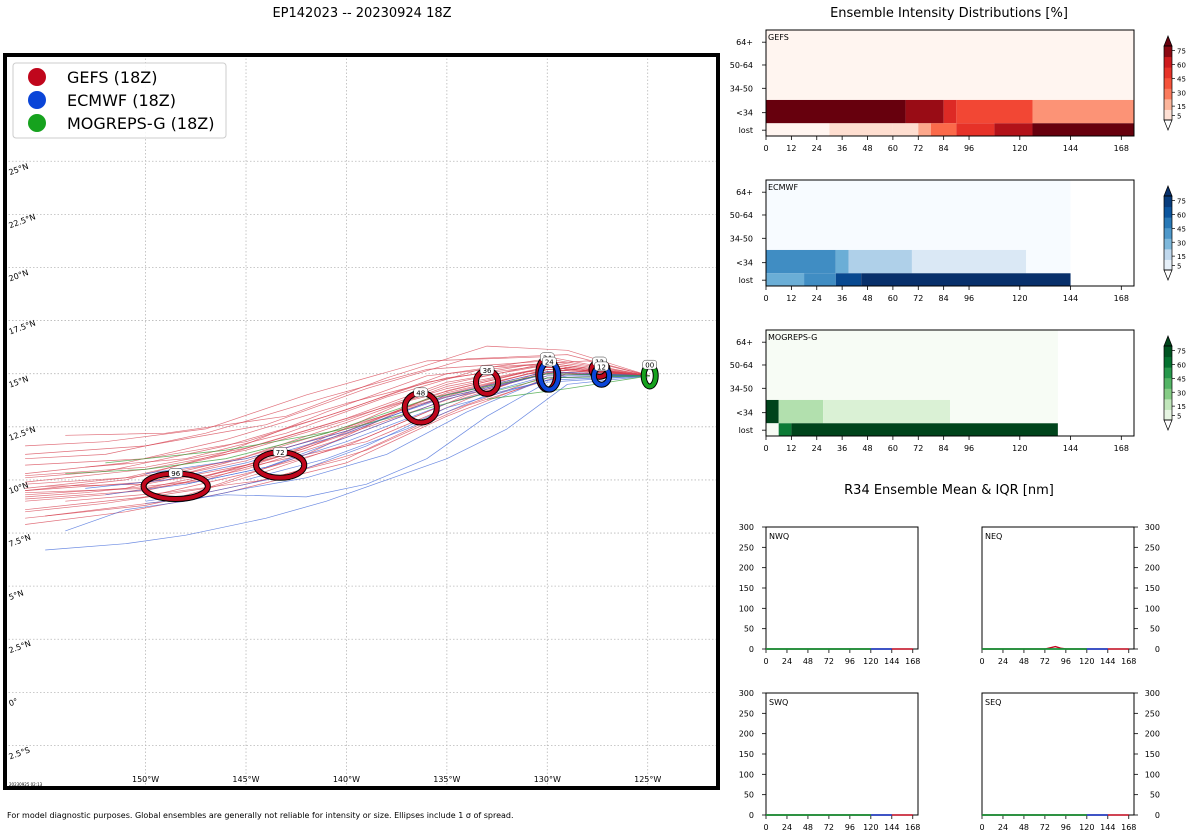 The height and width of the screenshot is (840, 1200). What do you see at coordinates (817, 448) in the screenshot?
I see `hour-tick-label: 24` at bounding box center [817, 448].